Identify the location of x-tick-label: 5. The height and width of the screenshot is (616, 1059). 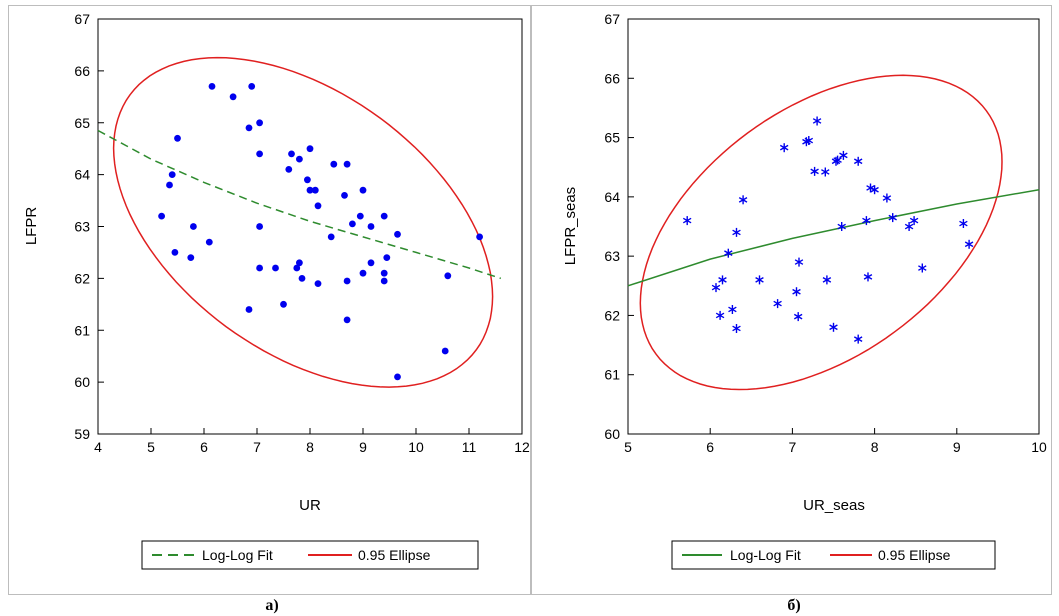
(628, 447).